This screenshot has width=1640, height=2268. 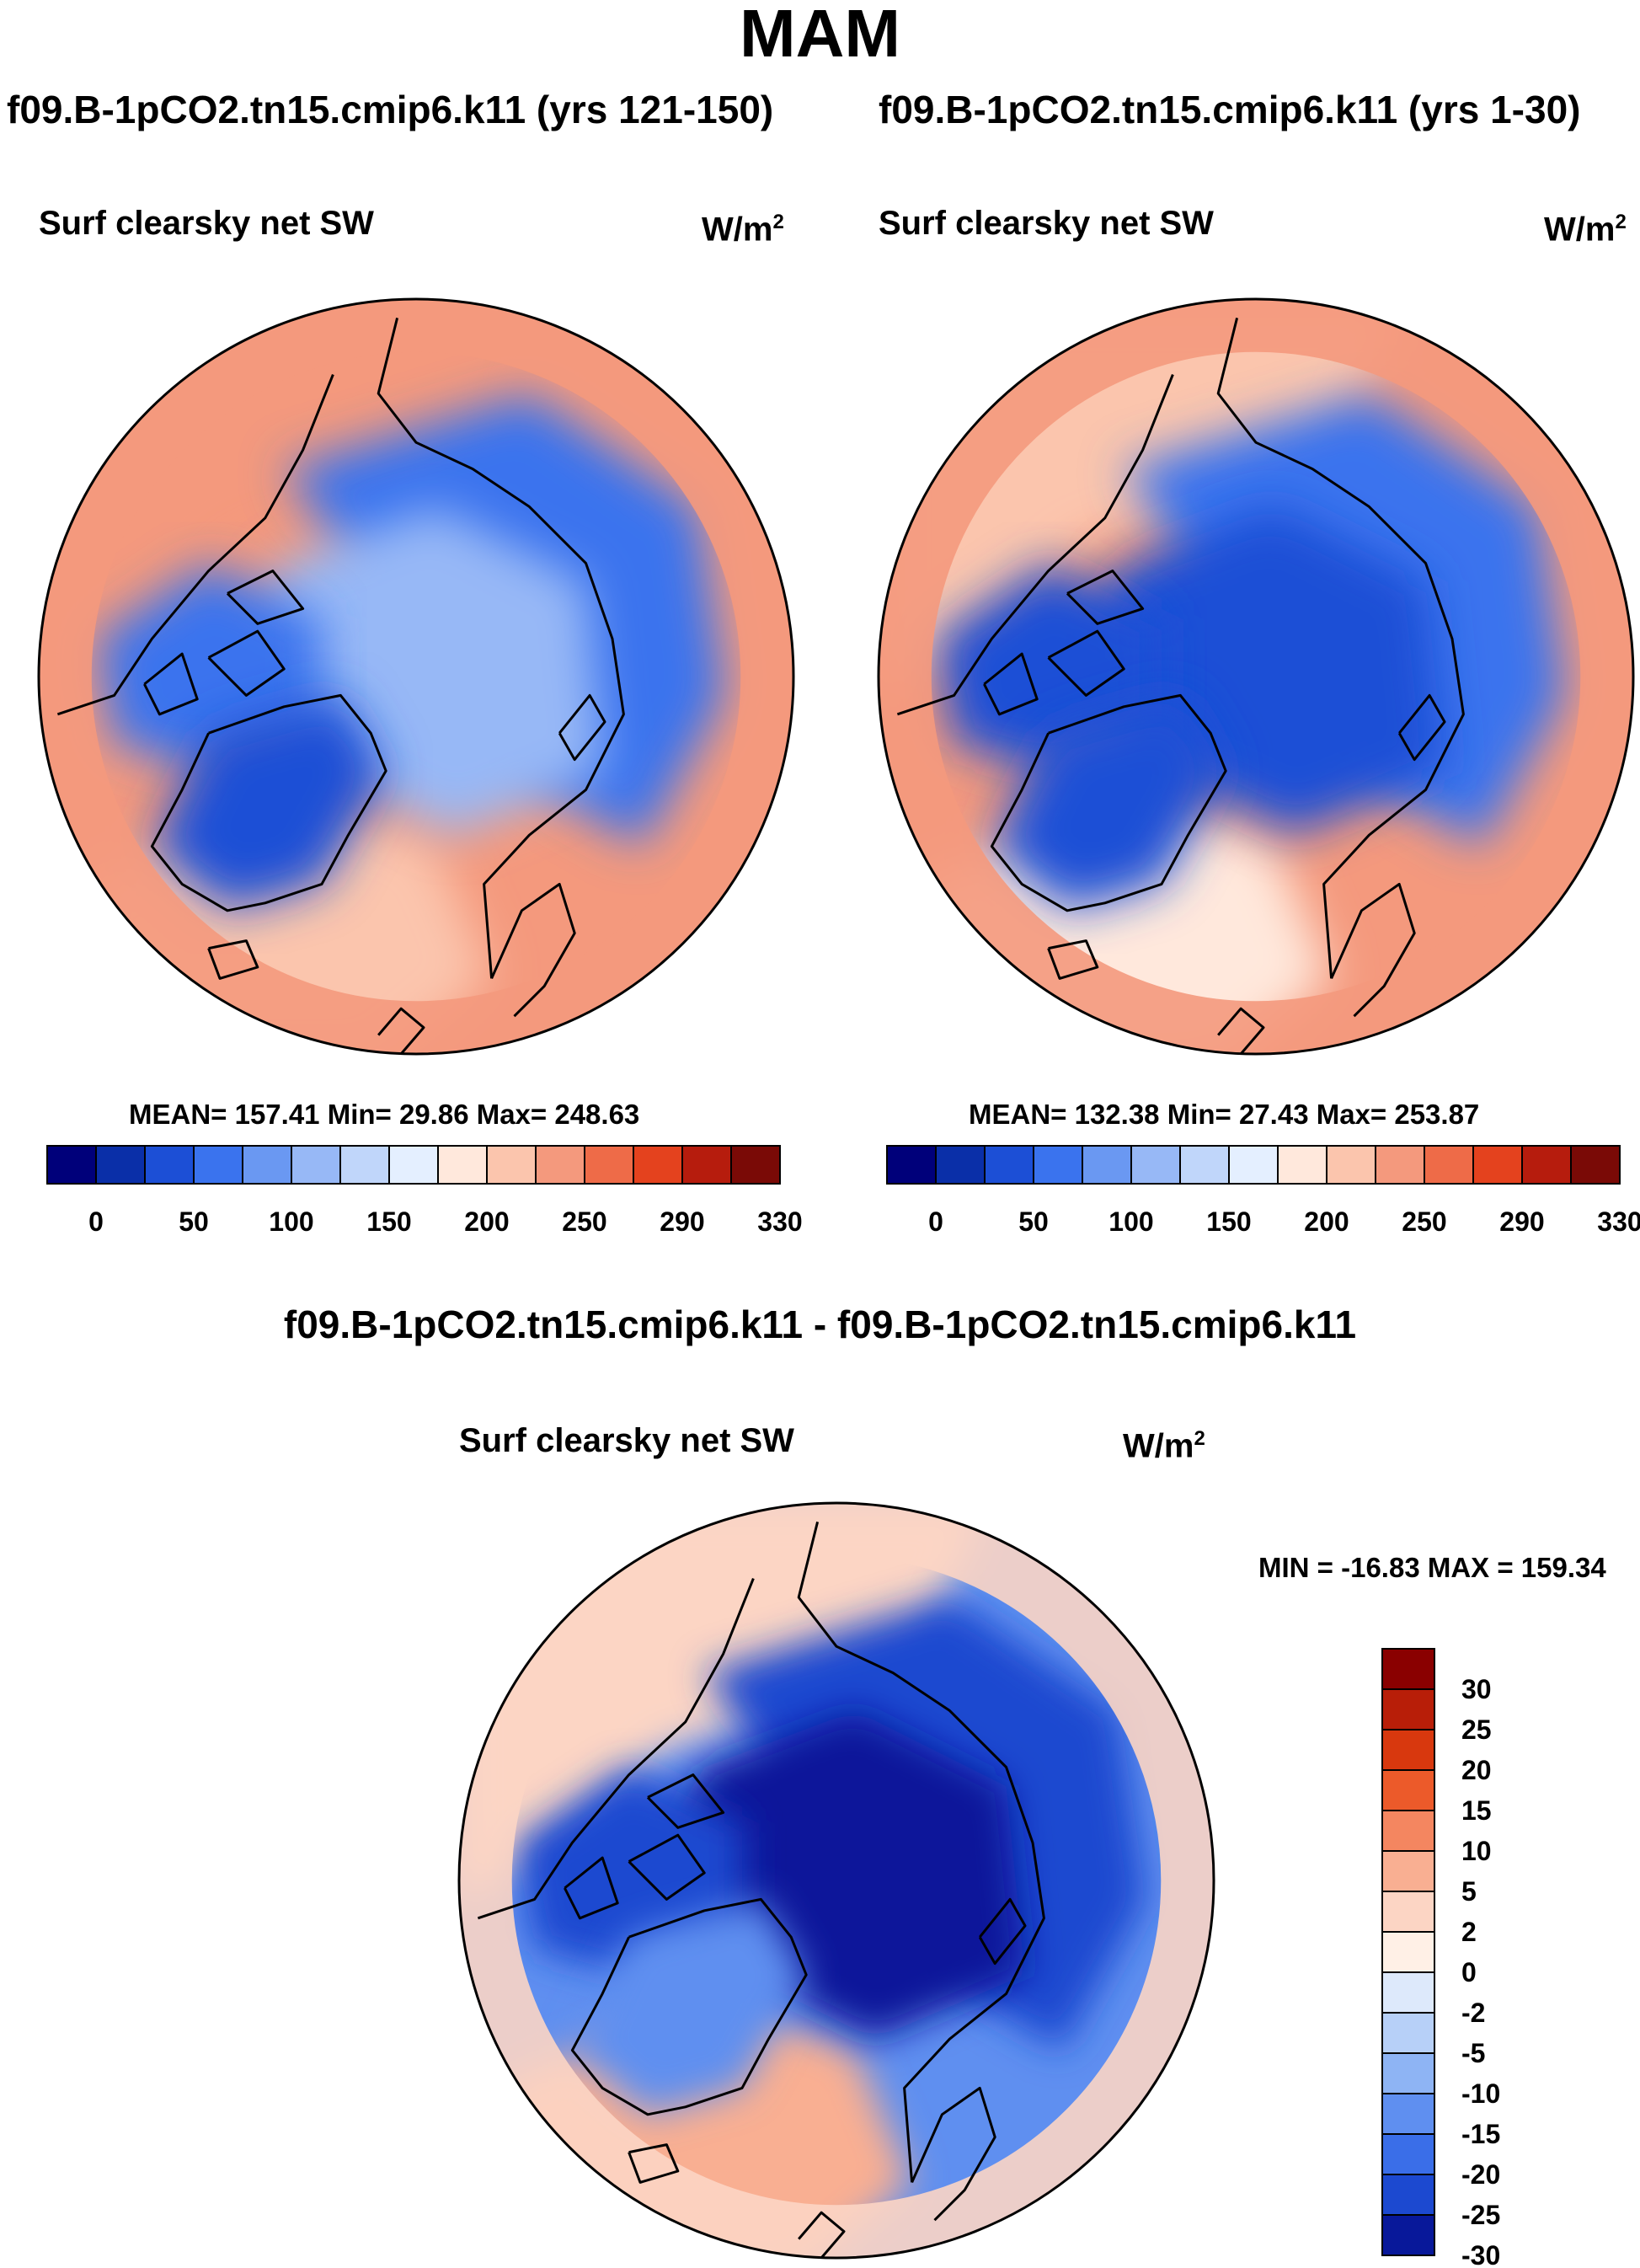 What do you see at coordinates (1480, 2134) in the screenshot?
I see `colorbar-tick-label: -15` at bounding box center [1480, 2134].